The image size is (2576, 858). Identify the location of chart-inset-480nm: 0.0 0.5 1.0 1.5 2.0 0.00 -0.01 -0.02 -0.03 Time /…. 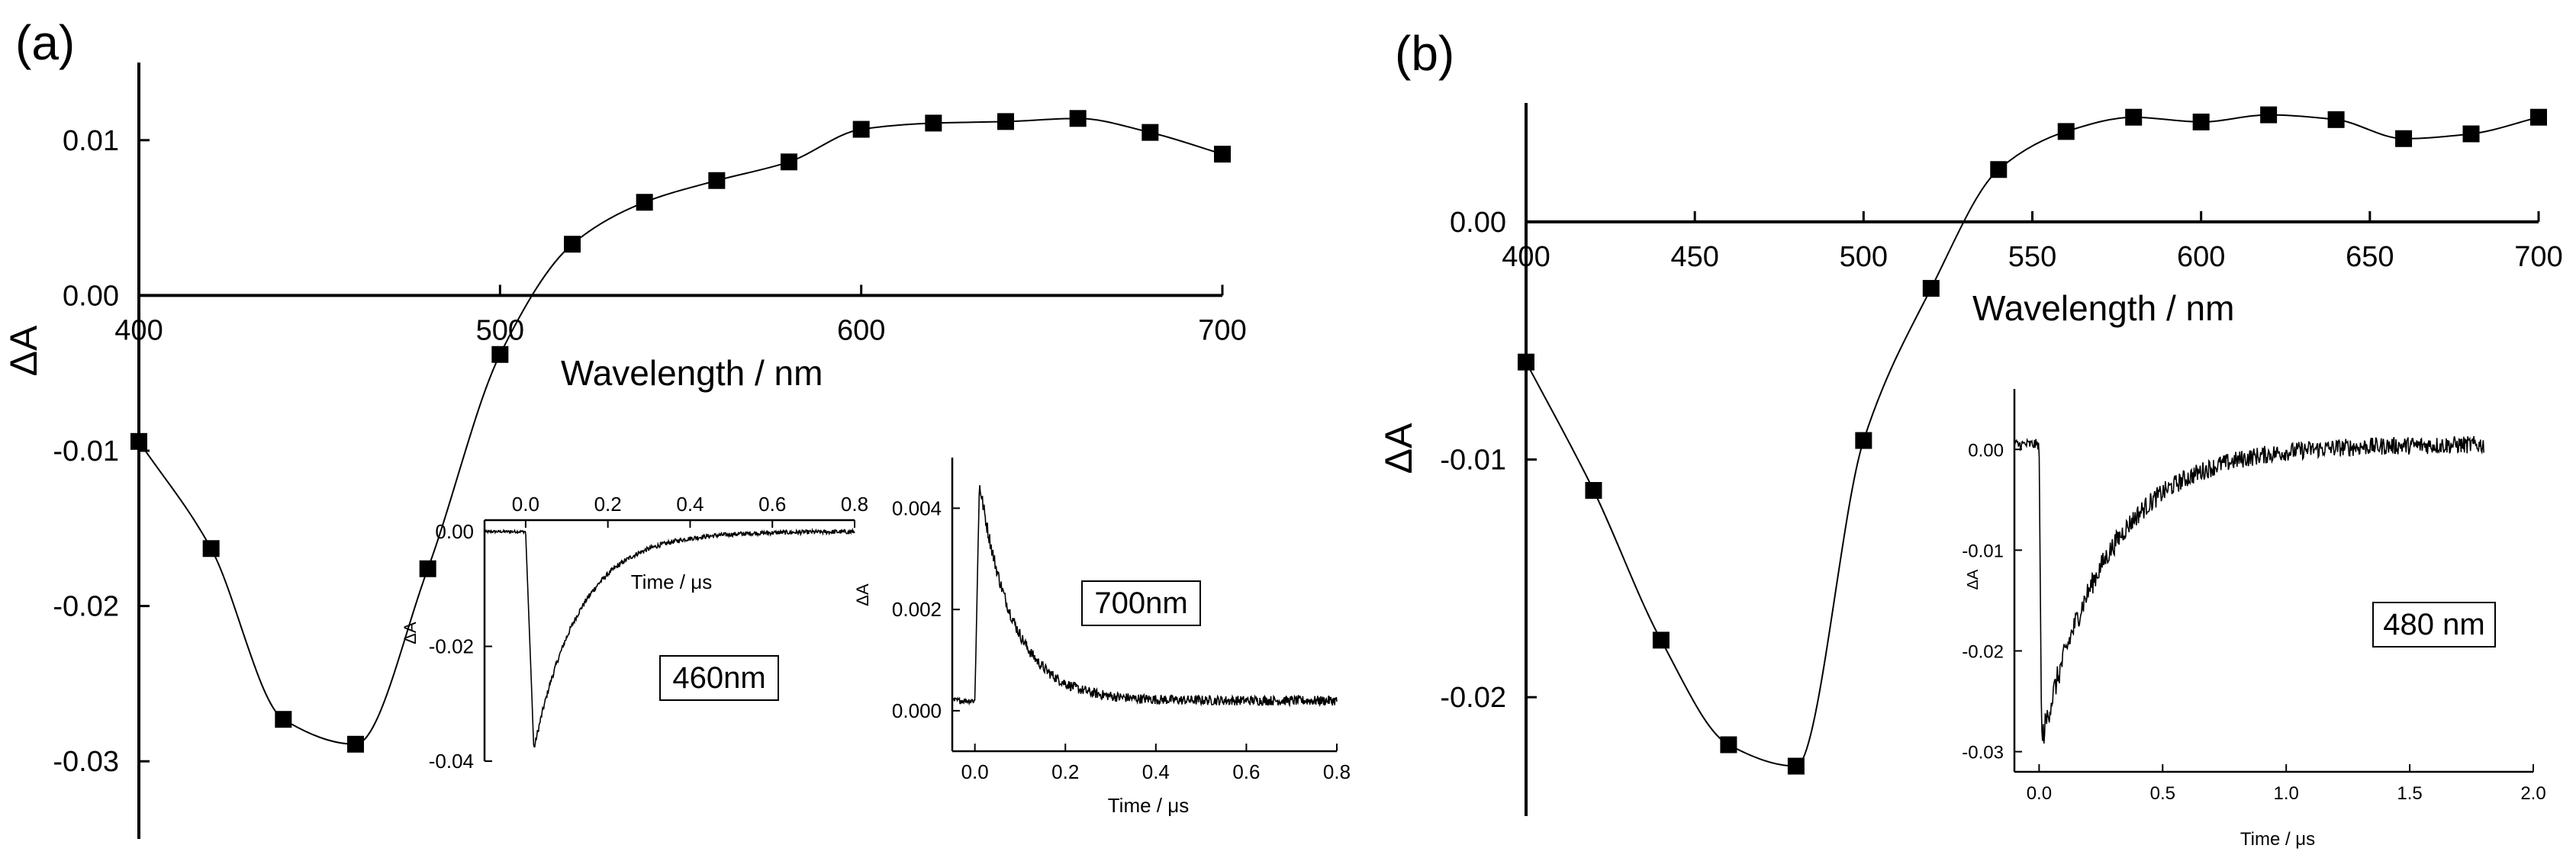
(2254, 620).